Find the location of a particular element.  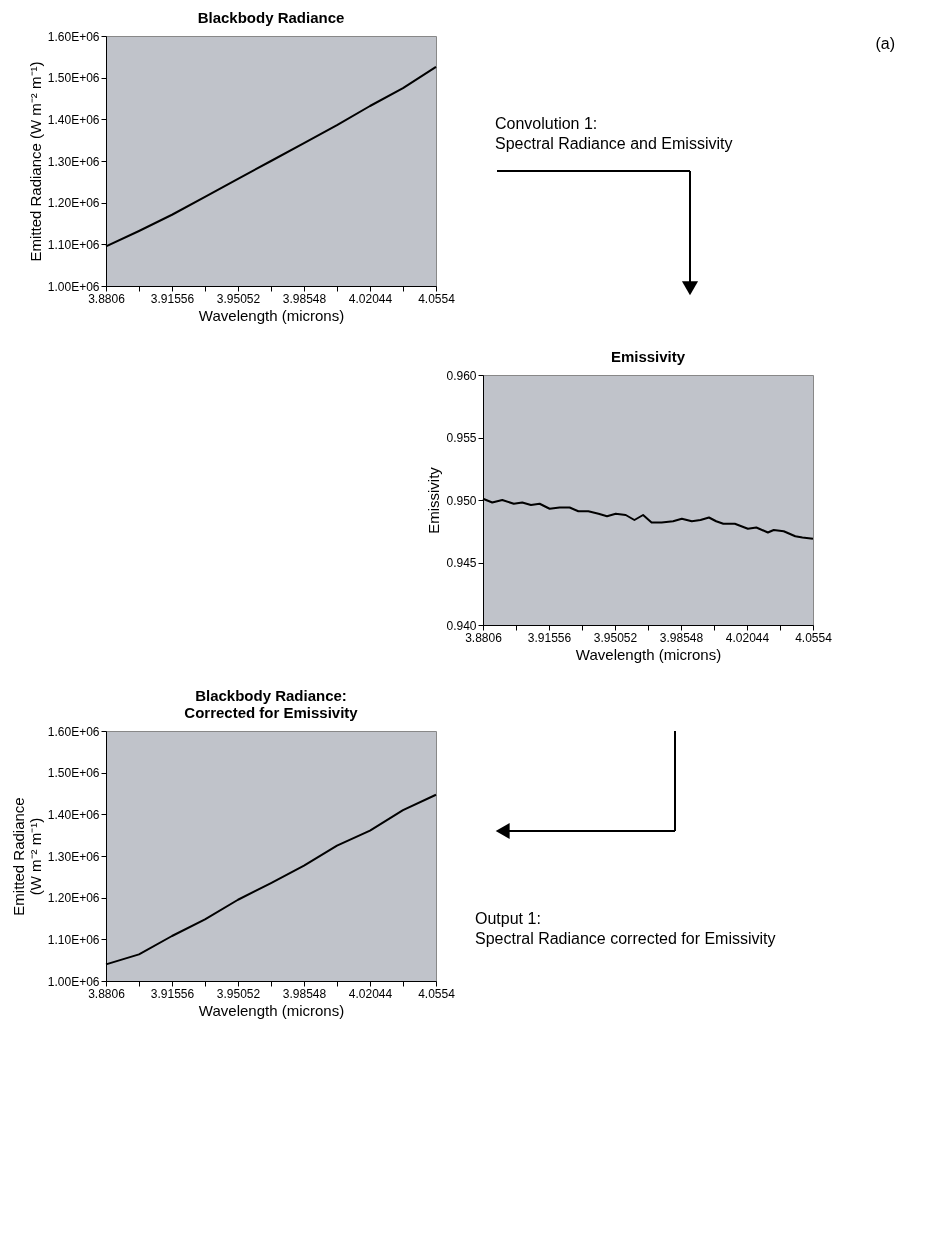

y-axis-title: Emissivity is located at coordinates (434, 500).